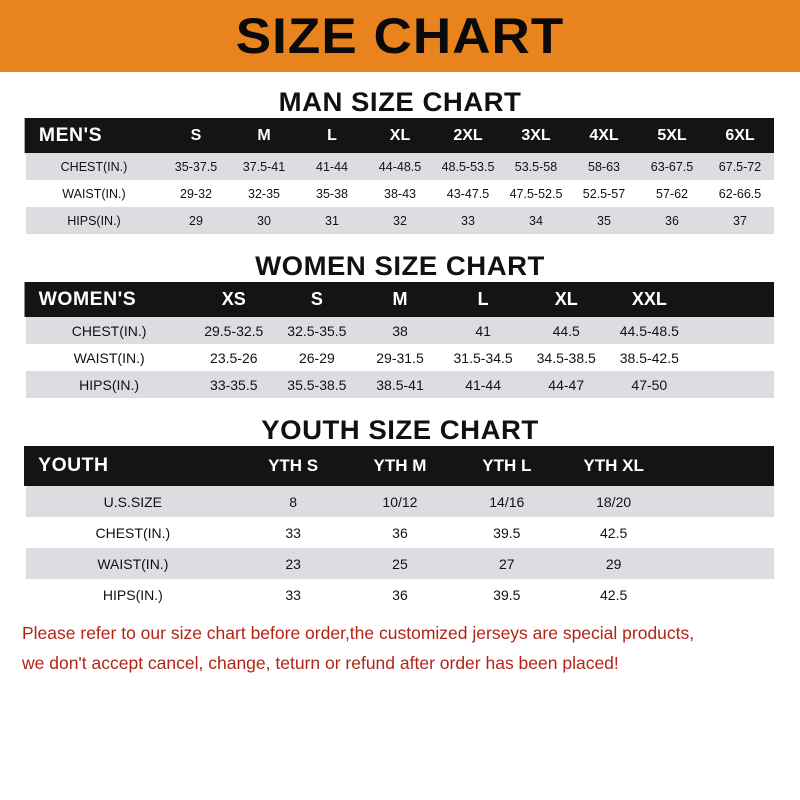  I want to click on man-measurement-cell: 33, so click(468, 220).